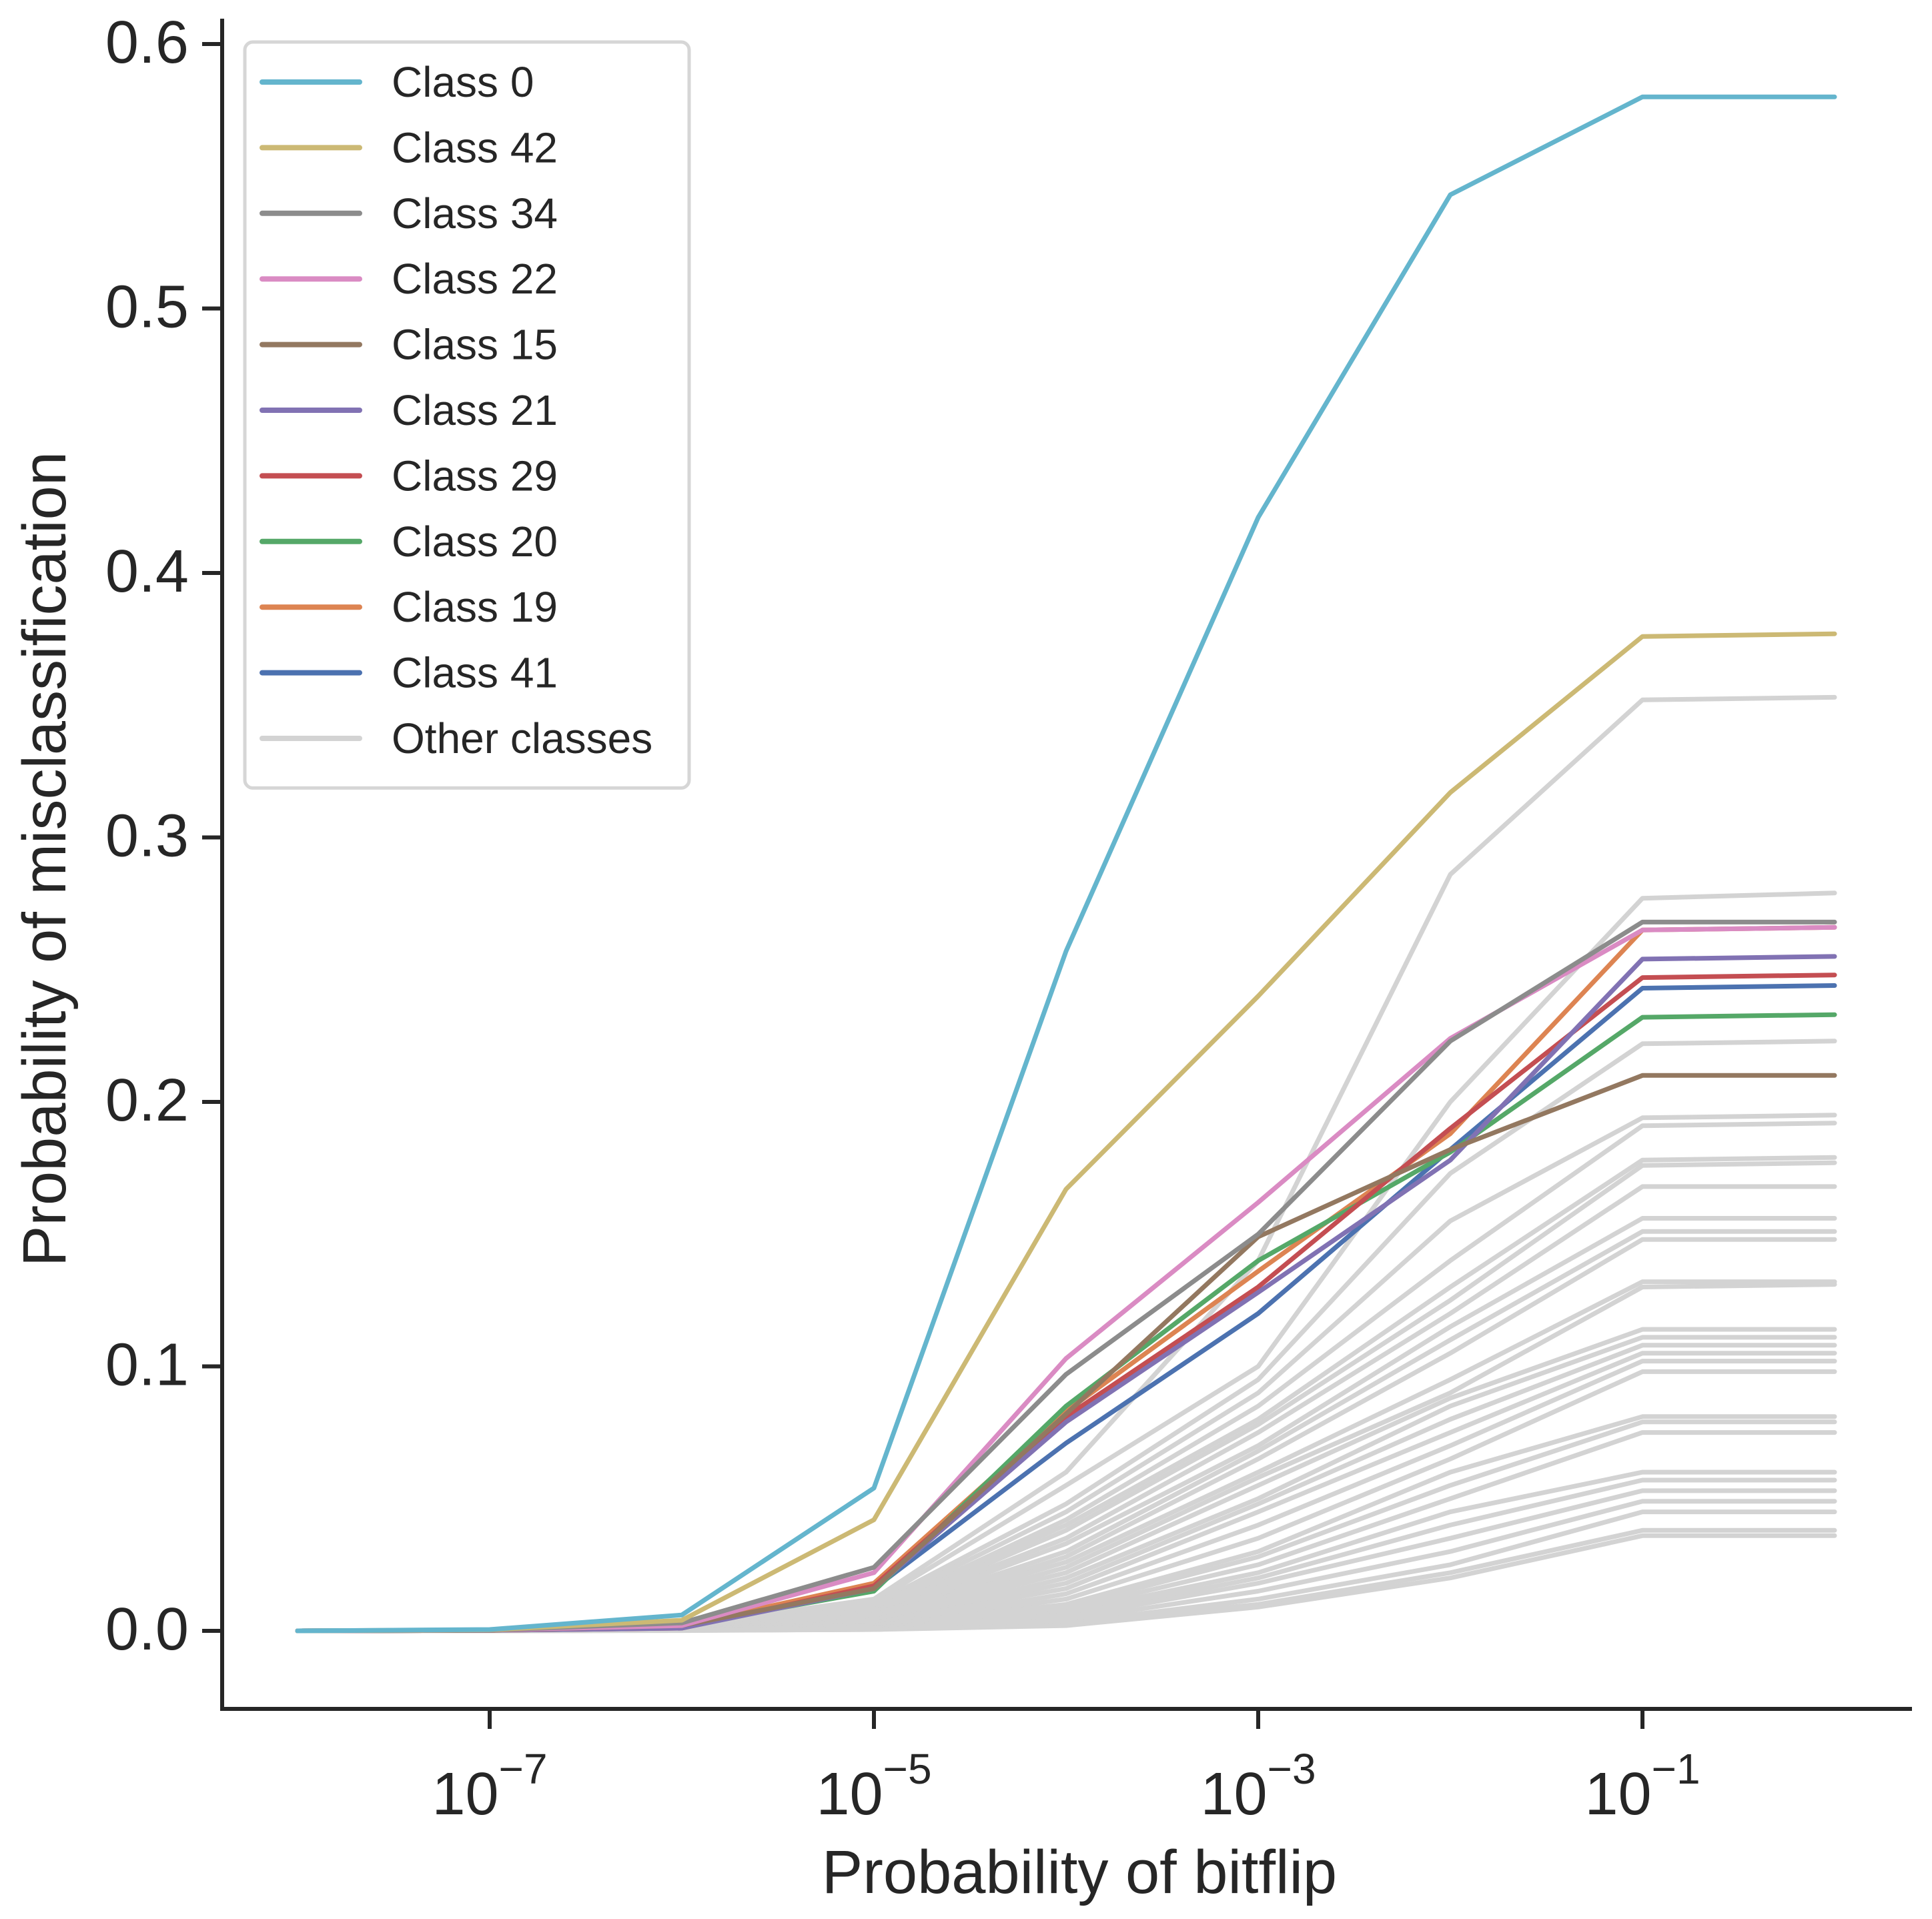 The height and width of the screenshot is (1919, 1932). Describe the element at coordinates (147, 1365) in the screenshot. I see `y-tick-label: 0.1` at that location.